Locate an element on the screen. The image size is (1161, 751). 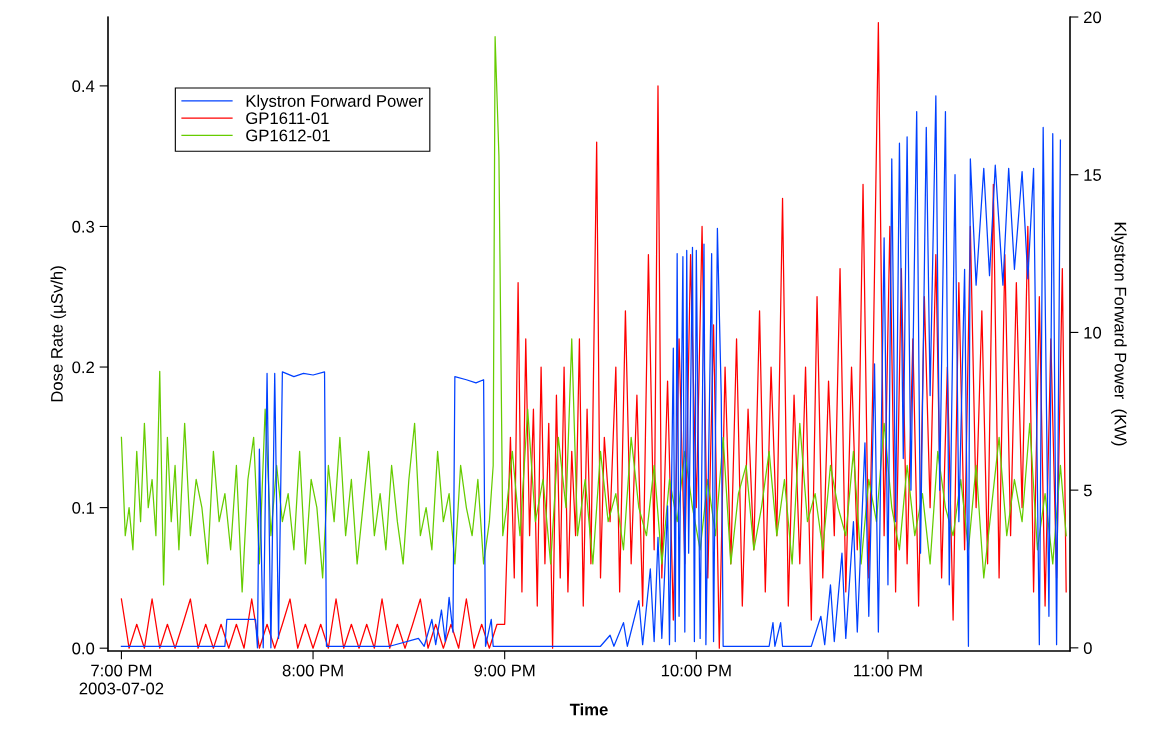
x-tick-label: 7:00 PM 2003-07-02 is located at coordinates (121, 679).